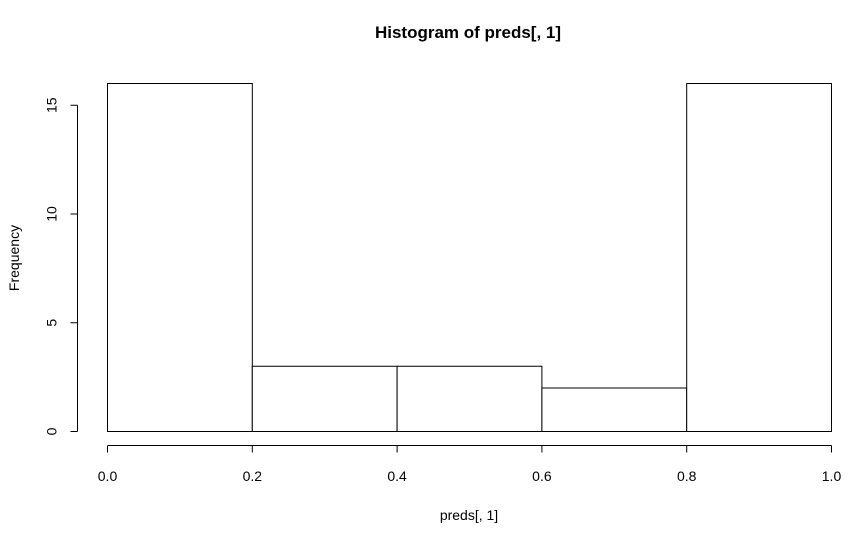 The width and height of the screenshot is (865, 543). What do you see at coordinates (61, 266) in the screenshot?
I see `y-axis: 0 5 10 15` at bounding box center [61, 266].